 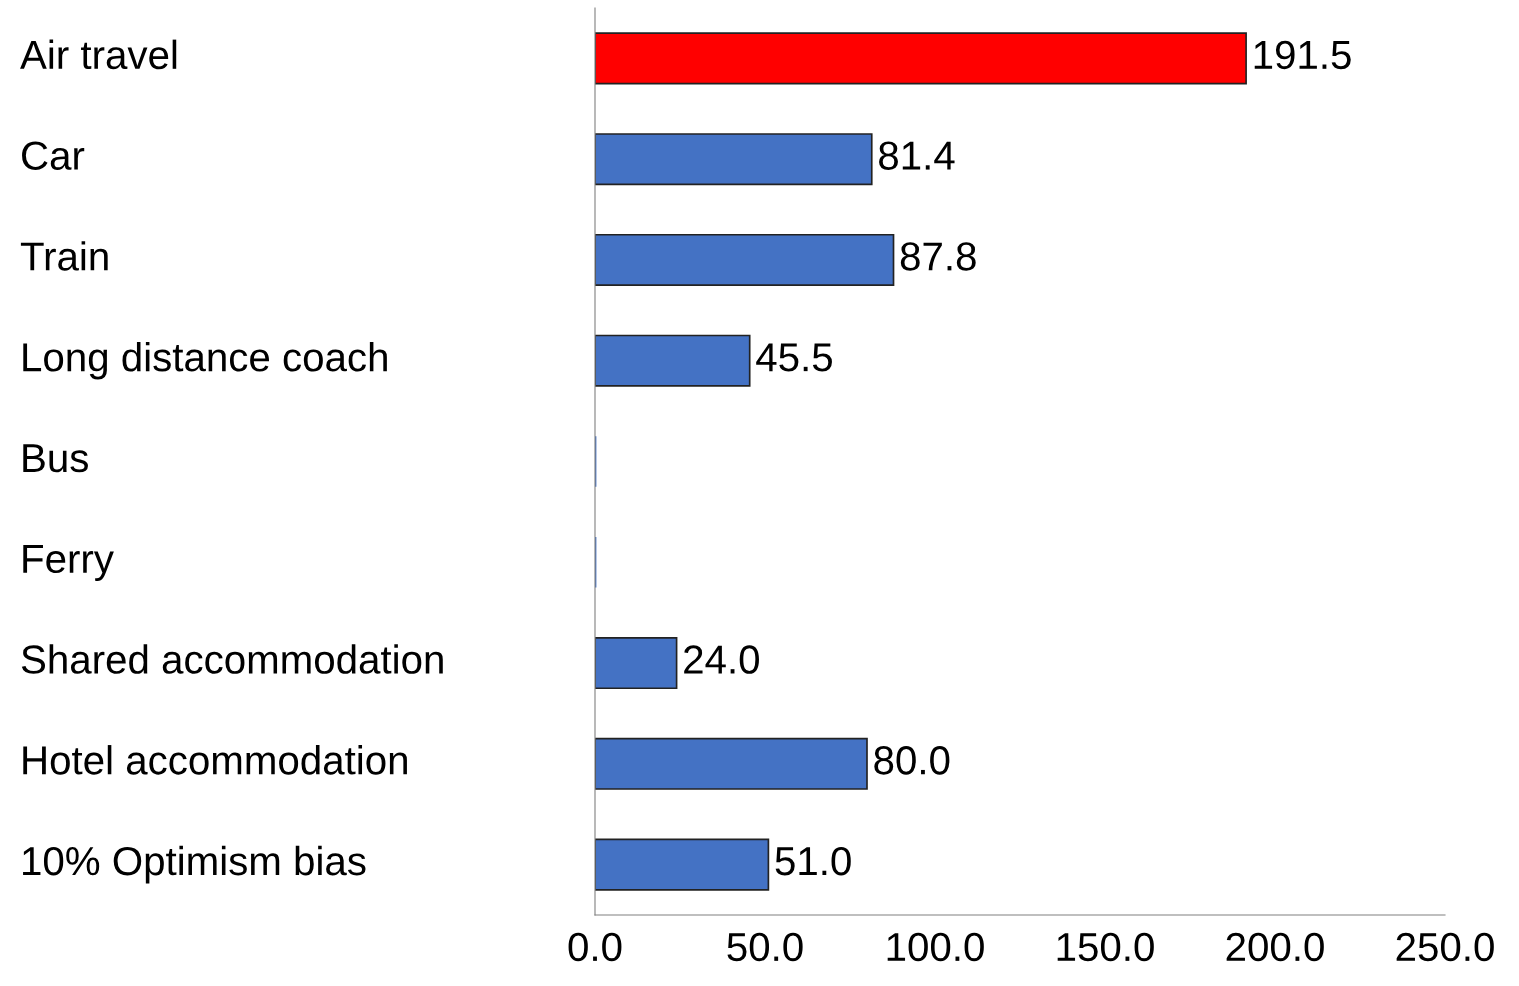 What do you see at coordinates (1302, 55) in the screenshot?
I see `data-label: 191.5` at bounding box center [1302, 55].